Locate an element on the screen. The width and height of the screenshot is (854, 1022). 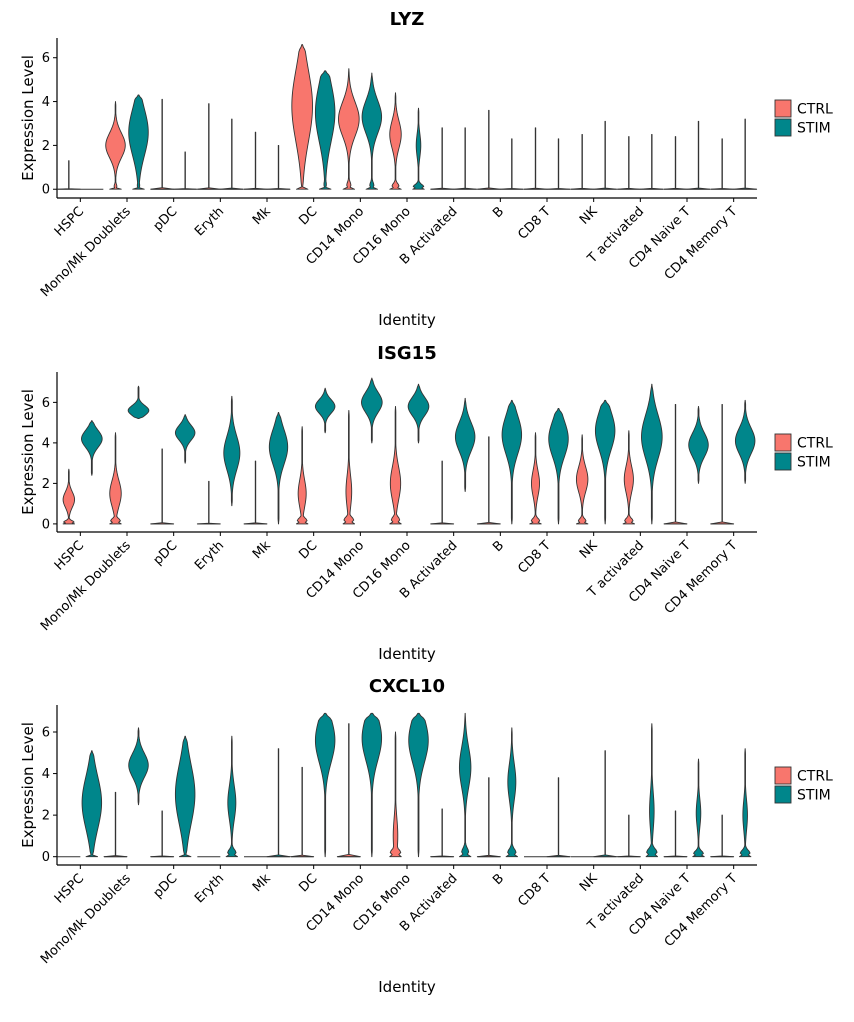
violin-ctrl-mono-mk-doublets is located at coordinates (115, 478).